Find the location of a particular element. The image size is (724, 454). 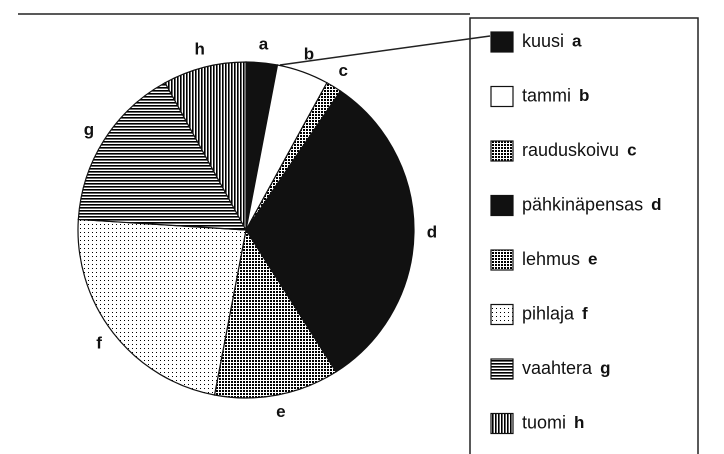

slice-label: b is located at coordinates (309, 53).